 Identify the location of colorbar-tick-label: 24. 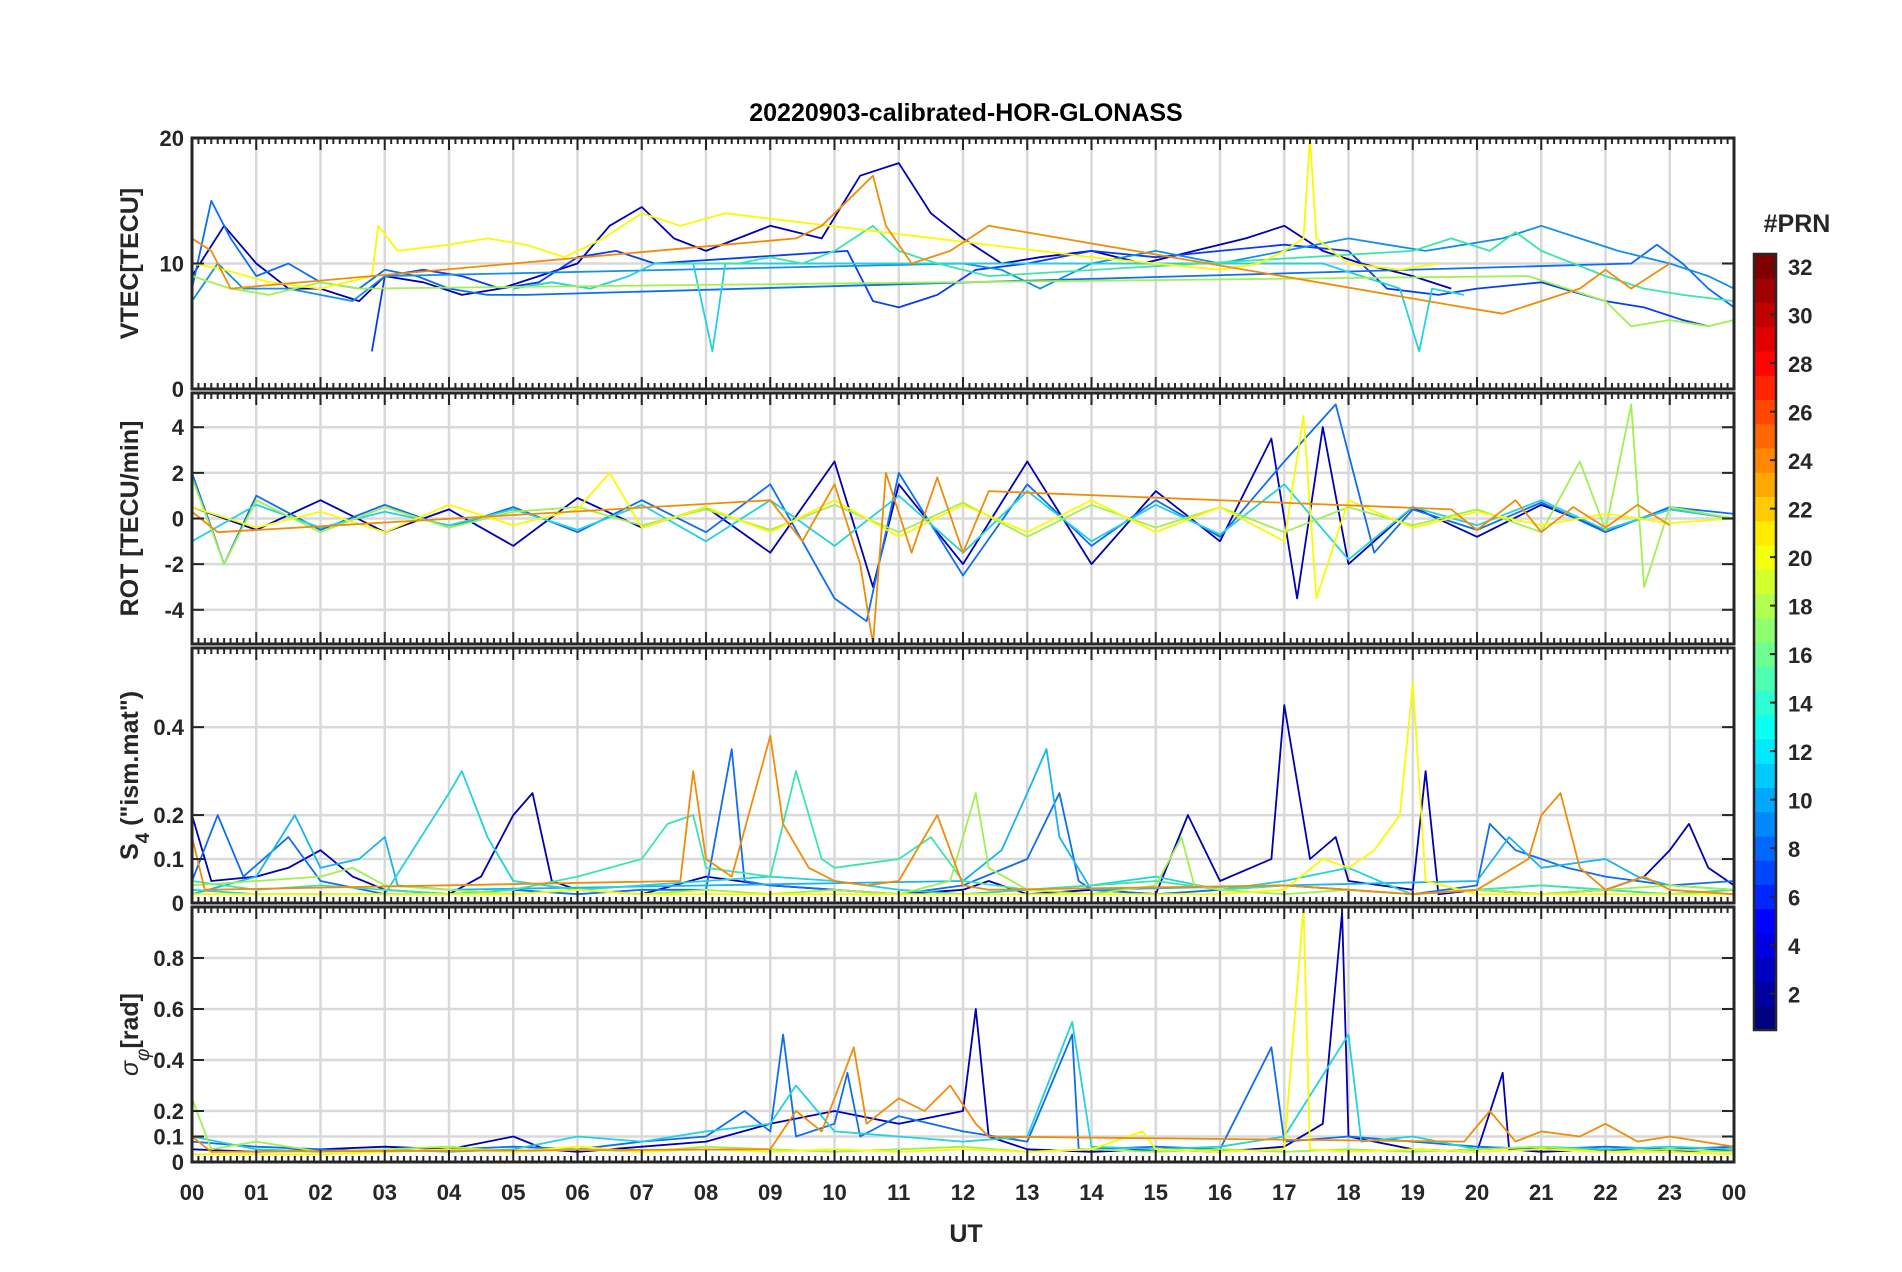
(1800, 461).